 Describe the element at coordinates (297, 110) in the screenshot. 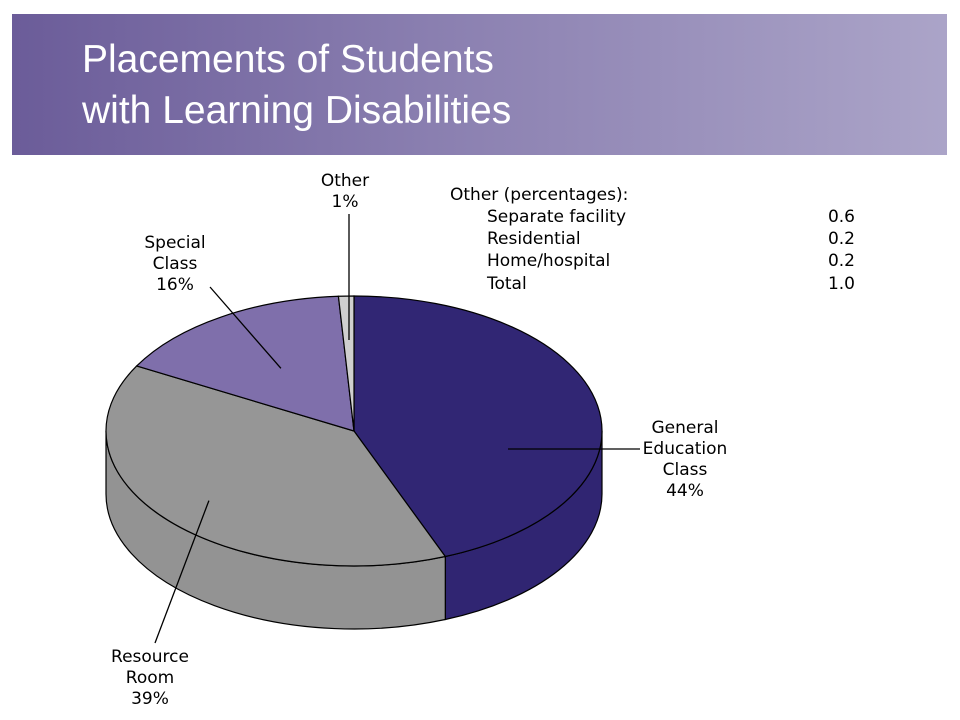

I see `slide-title-line-2: with Learning Disabilities` at that location.